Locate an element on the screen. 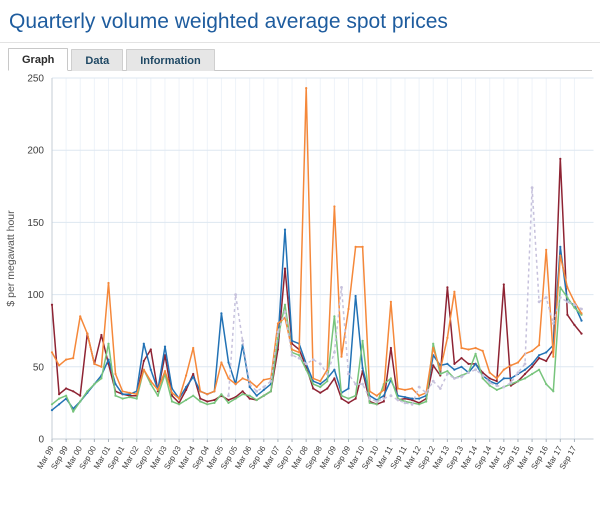 This screenshot has width=600, height=515. tab-information: Information is located at coordinates (170, 60).